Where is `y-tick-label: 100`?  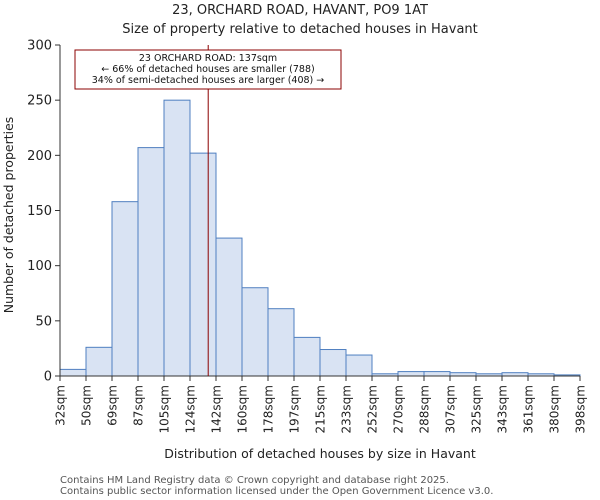
y-tick-label: 100 is located at coordinates (39, 266).